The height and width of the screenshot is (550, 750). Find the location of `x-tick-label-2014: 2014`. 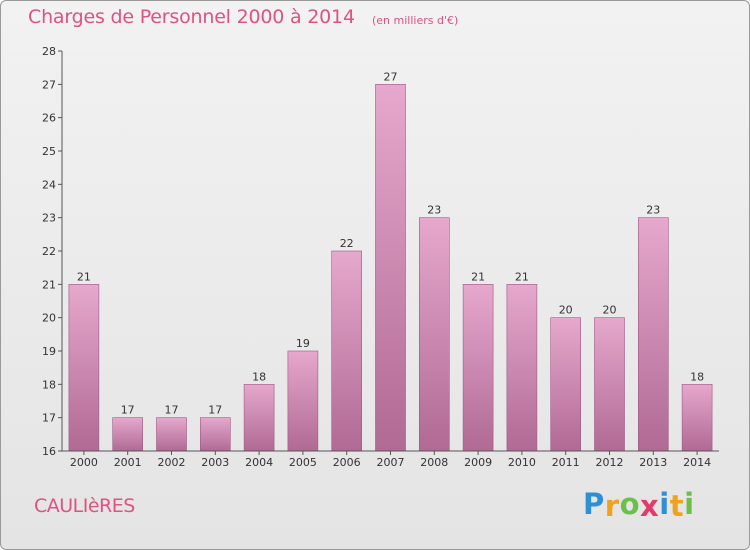

x-tick-label-2014: 2014 is located at coordinates (697, 462).